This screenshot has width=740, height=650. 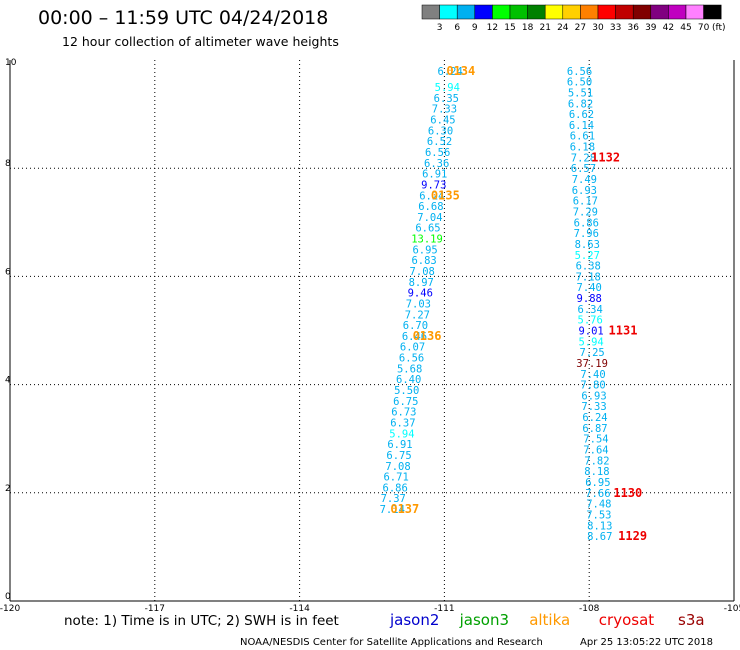 What do you see at coordinates (433, 185) in the screenshot?
I see `wave-height-point: 9.73` at bounding box center [433, 185].